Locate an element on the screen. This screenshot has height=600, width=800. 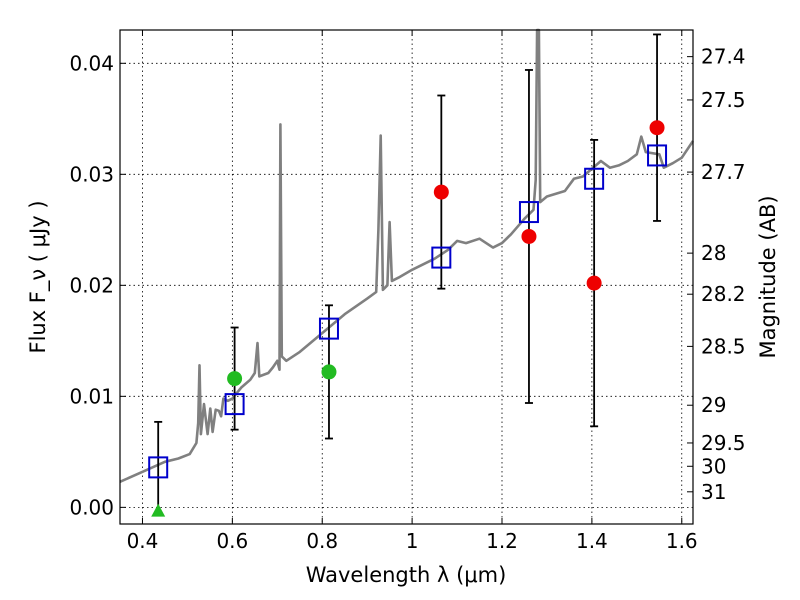
right-axis-label: Magnitude (AB) is located at coordinates (768, 276).